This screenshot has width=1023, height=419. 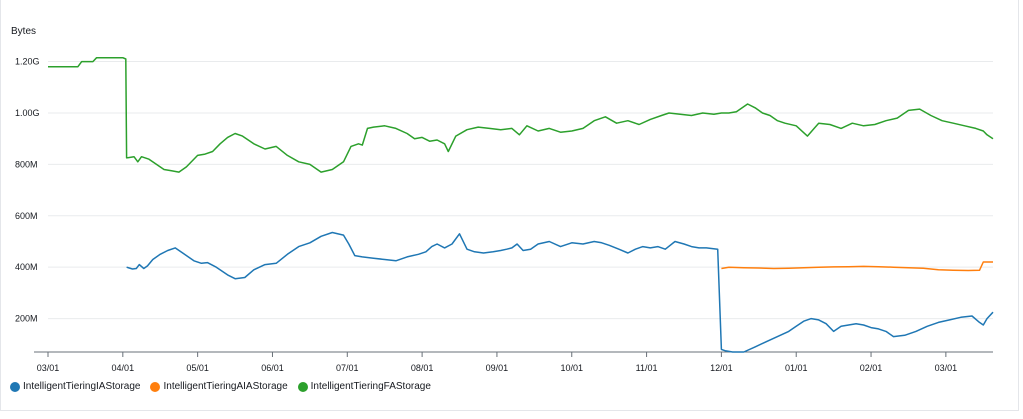 I want to click on x-tick-label: 04/01, so click(x=123, y=368).